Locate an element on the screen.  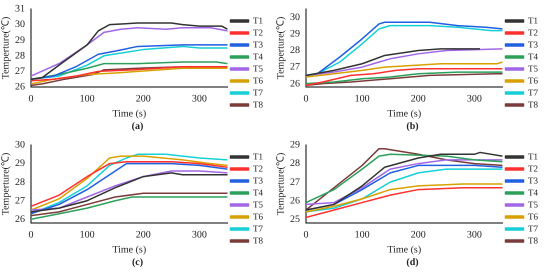
text: (a) is located at coordinates (137, 127).